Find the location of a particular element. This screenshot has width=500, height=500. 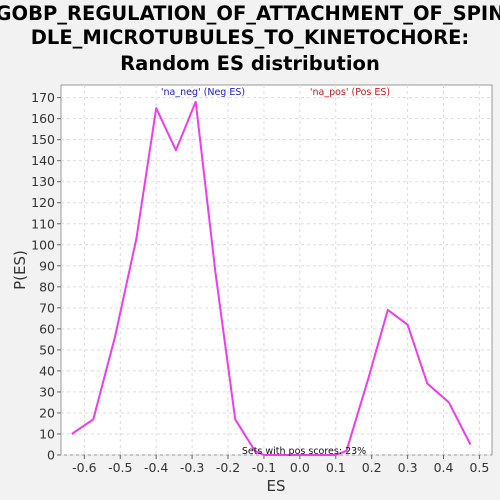

x-tick-label: -0.5 is located at coordinates (120, 467).